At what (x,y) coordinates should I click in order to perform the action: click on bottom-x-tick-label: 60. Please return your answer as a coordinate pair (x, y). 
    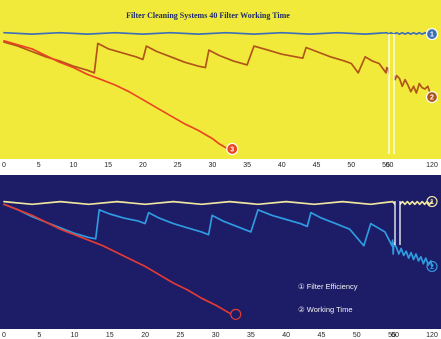
    Looking at the image, I should click on (395, 335).